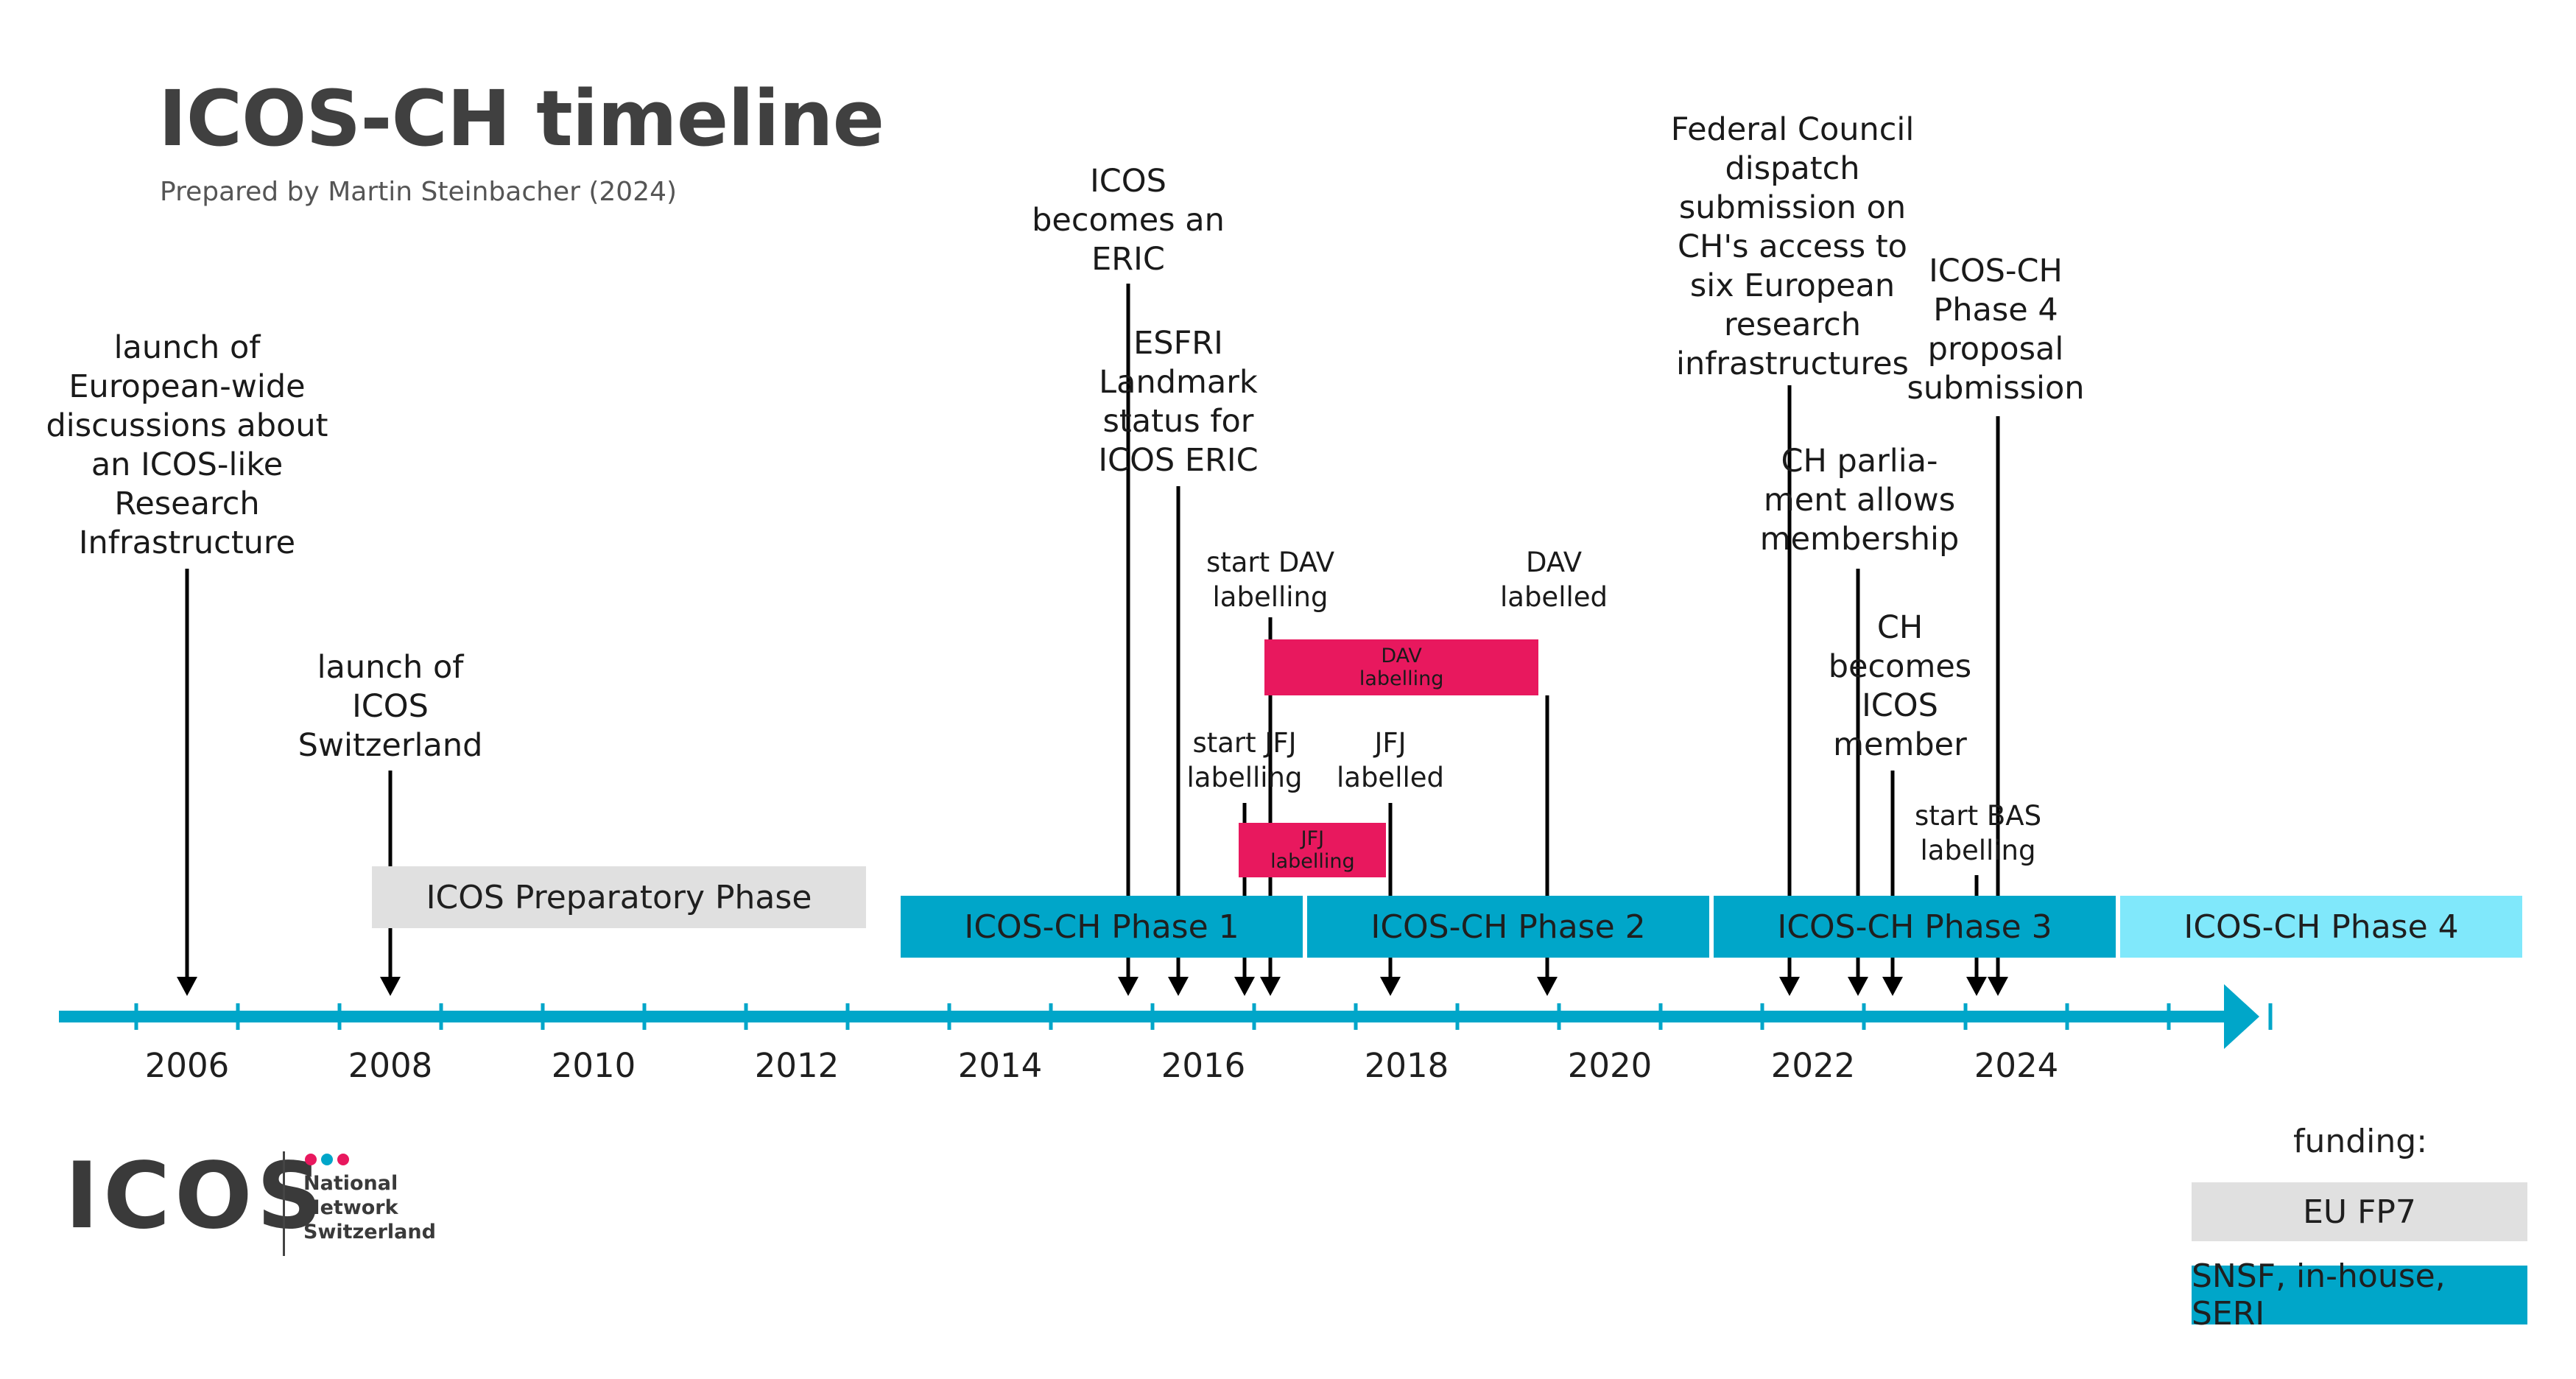  I want to click on event-label: start BAS labelling, so click(1978, 833).